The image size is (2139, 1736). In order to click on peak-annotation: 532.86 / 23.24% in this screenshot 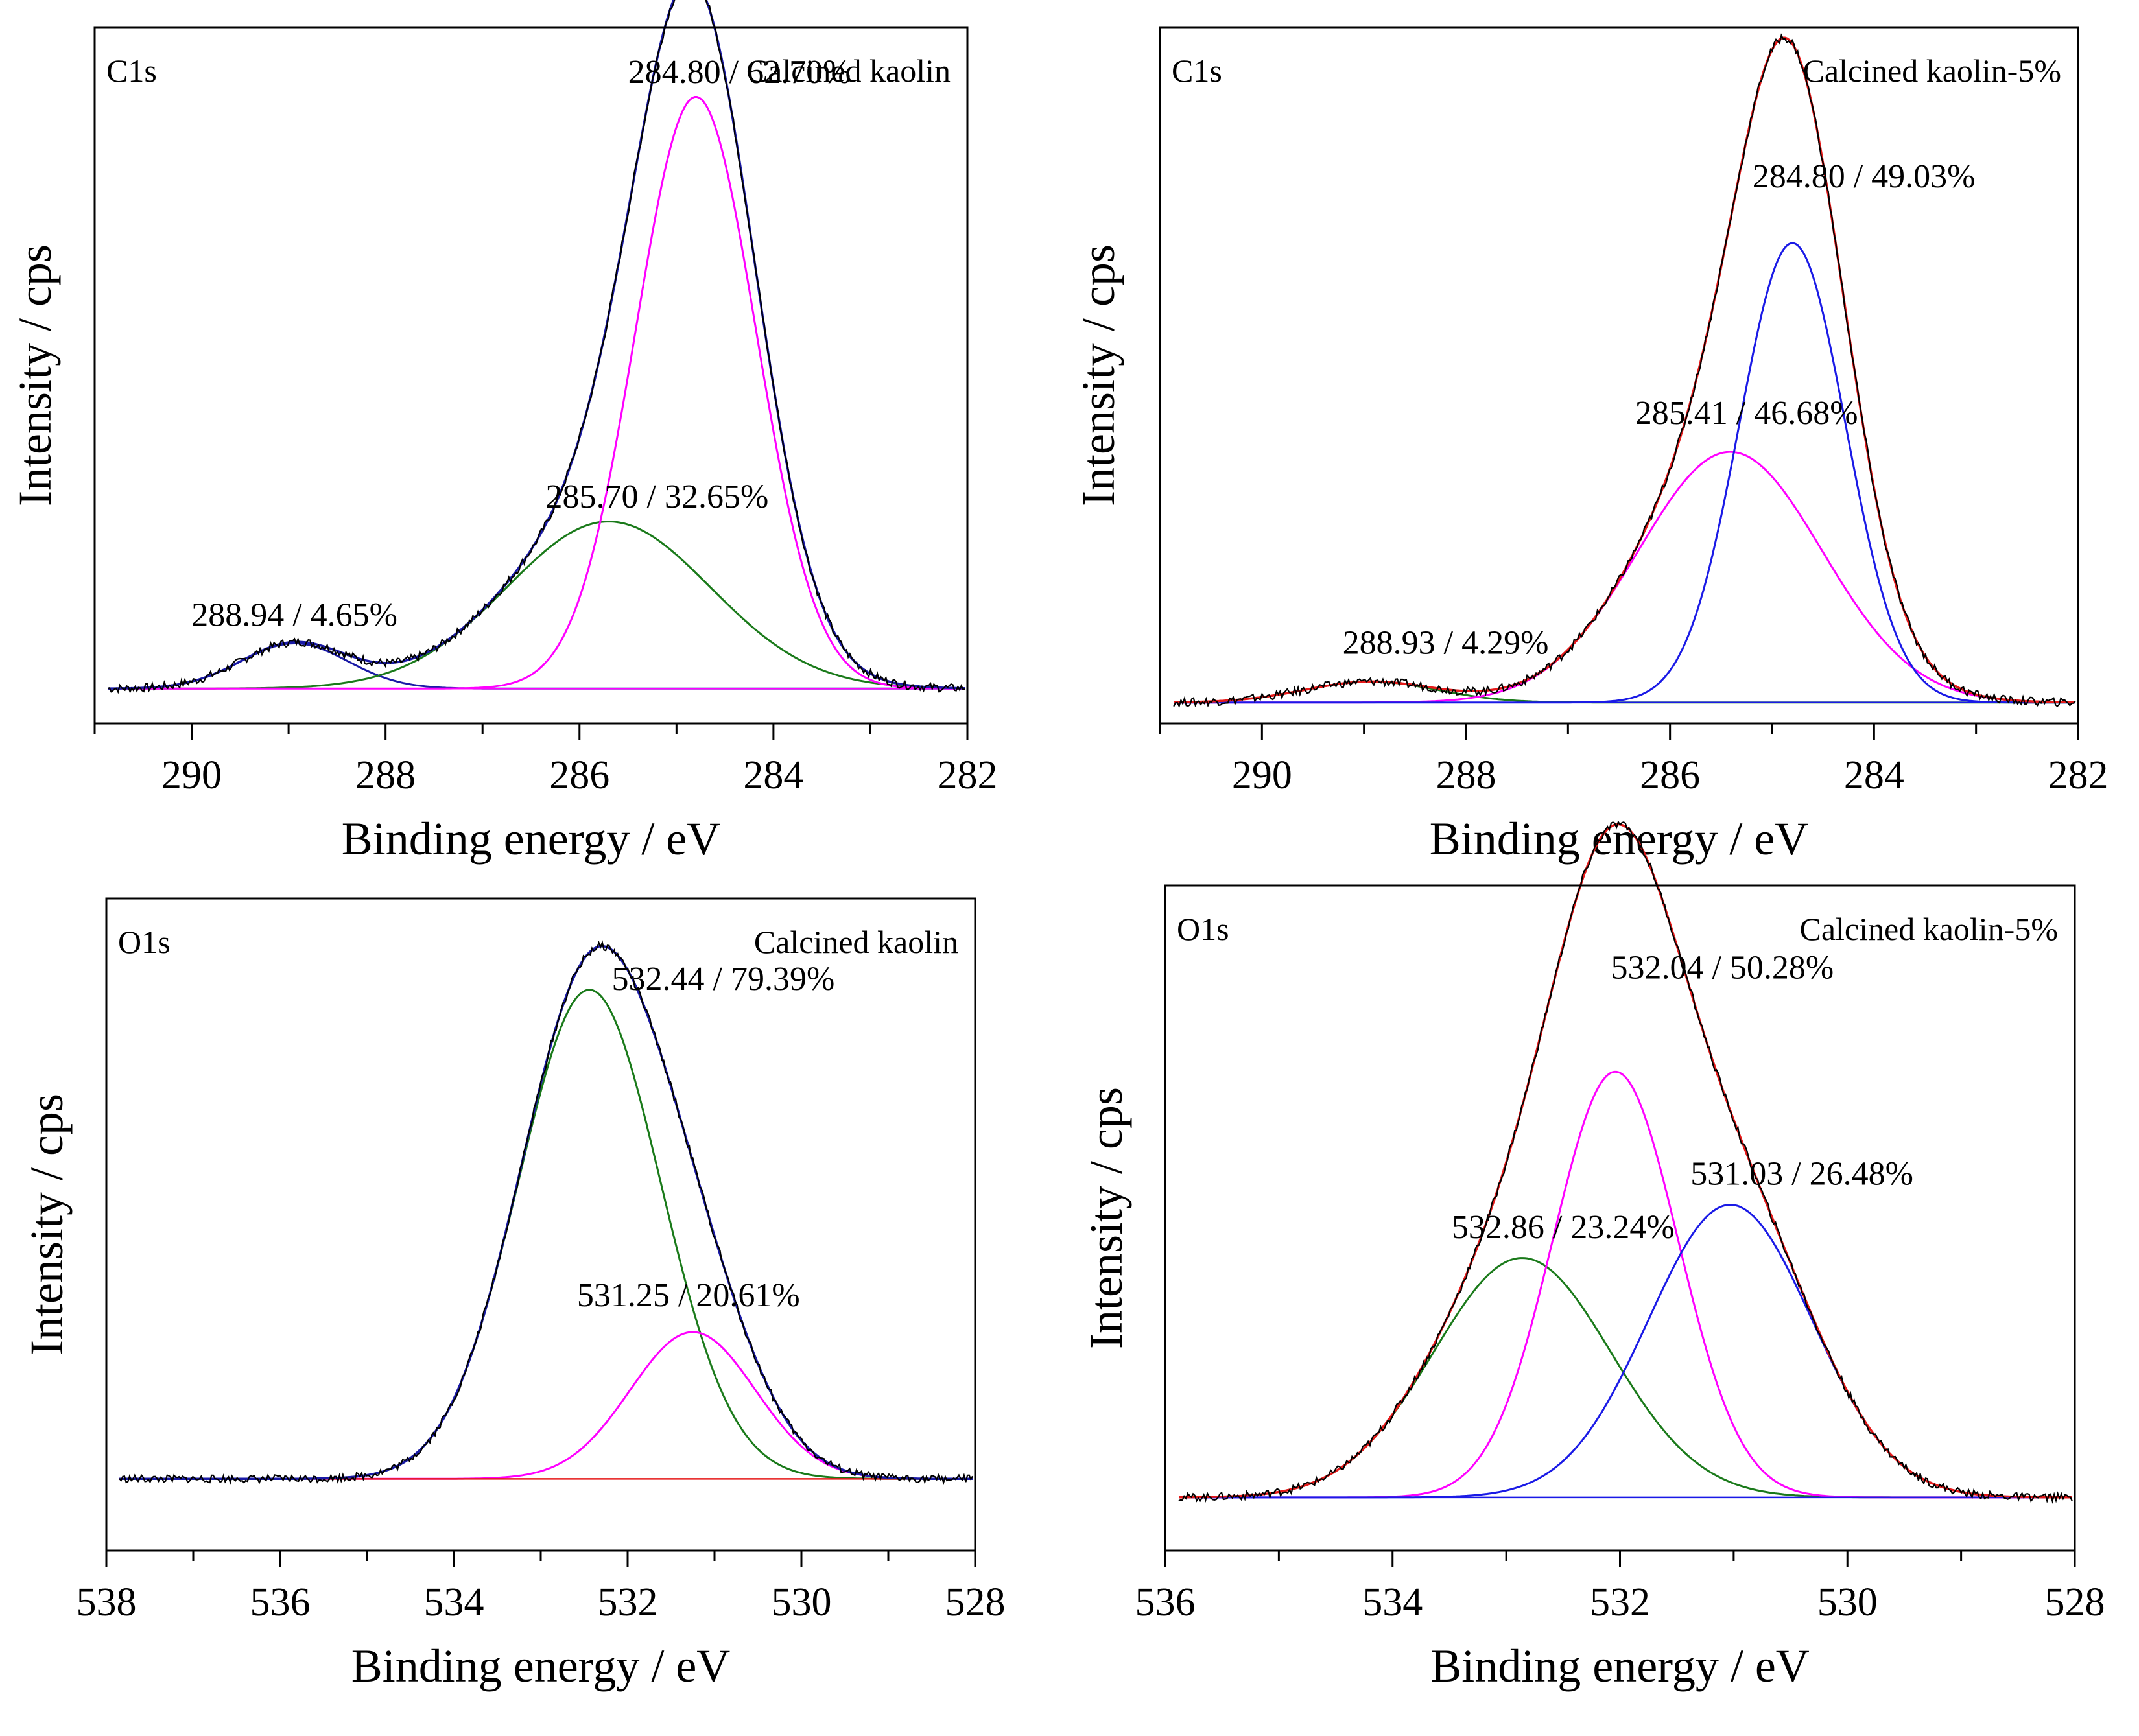, I will do `click(1564, 1227)`.